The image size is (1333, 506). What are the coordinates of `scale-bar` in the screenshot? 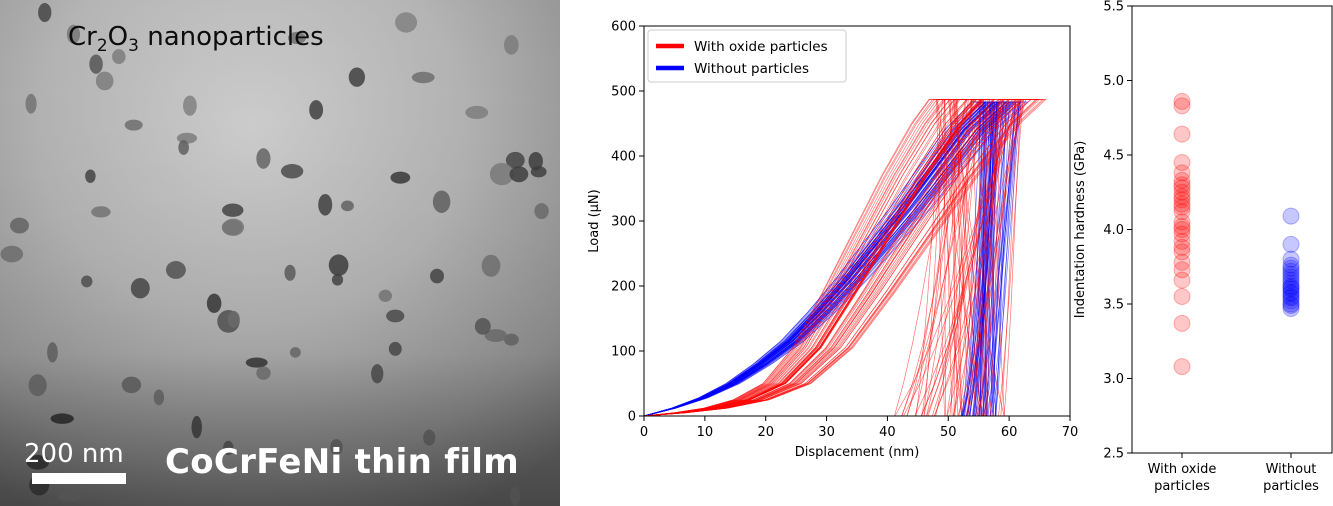 It's located at (79, 478).